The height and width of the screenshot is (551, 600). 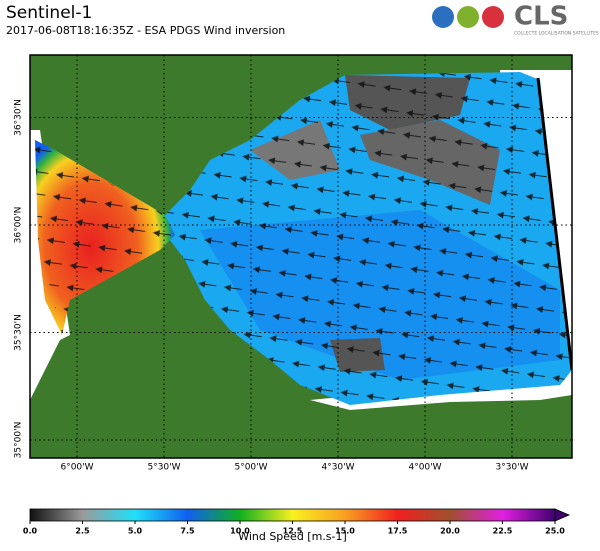 What do you see at coordinates (424, 468) in the screenshot?
I see `lon-label: 4°00'W` at bounding box center [424, 468].